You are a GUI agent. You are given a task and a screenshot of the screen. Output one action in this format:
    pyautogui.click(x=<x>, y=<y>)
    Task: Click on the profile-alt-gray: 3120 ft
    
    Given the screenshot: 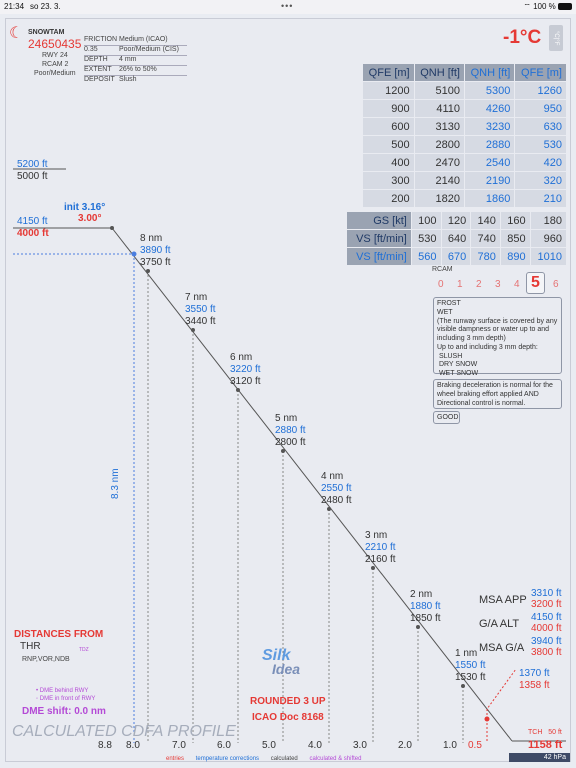 What is the action you would take?
    pyautogui.click(x=245, y=381)
    